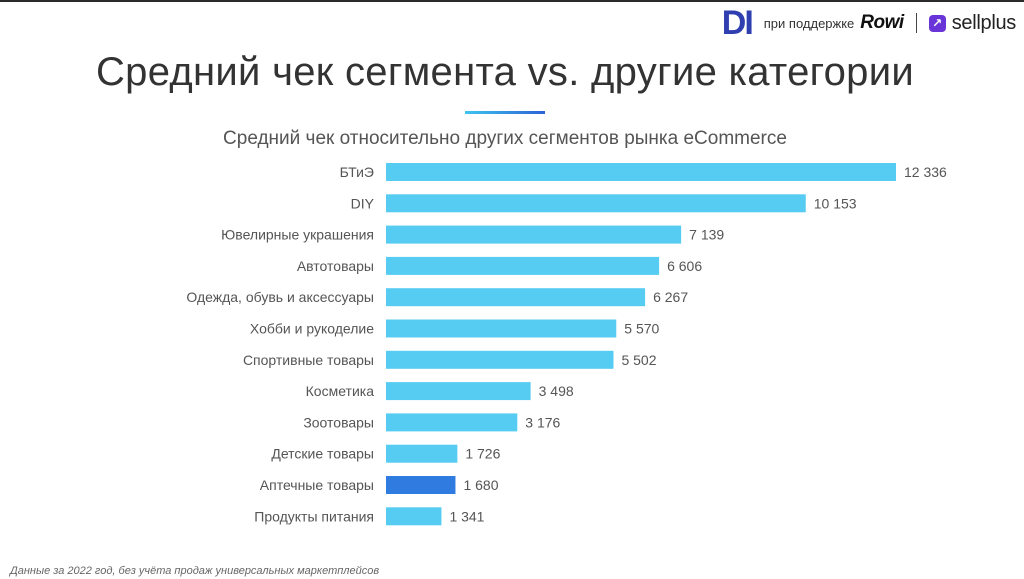 Image resolution: width=1024 pixels, height=579 pixels. What do you see at coordinates (670, 297) in the screenshot?
I see `value-label: 6 267` at bounding box center [670, 297].